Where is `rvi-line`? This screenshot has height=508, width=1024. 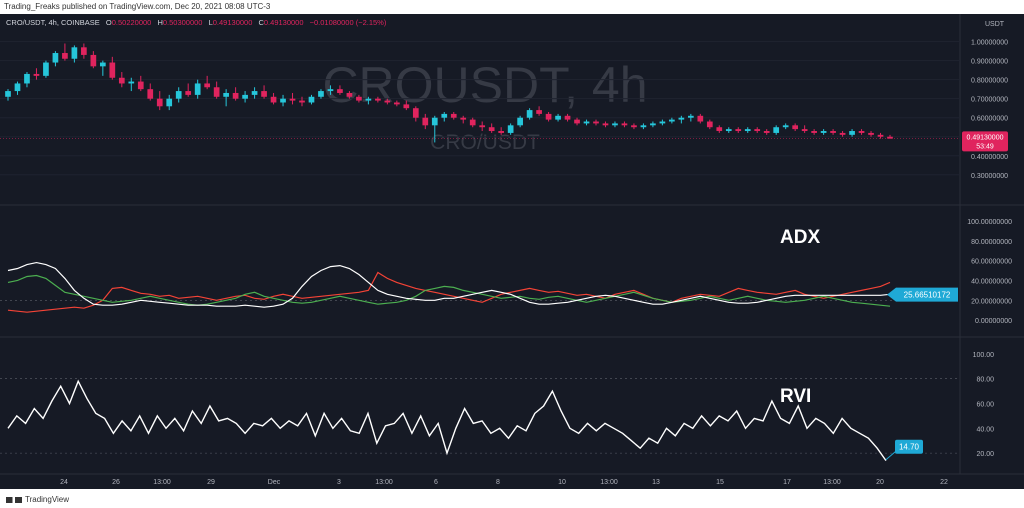
rvi-line is located at coordinates (447, 420).